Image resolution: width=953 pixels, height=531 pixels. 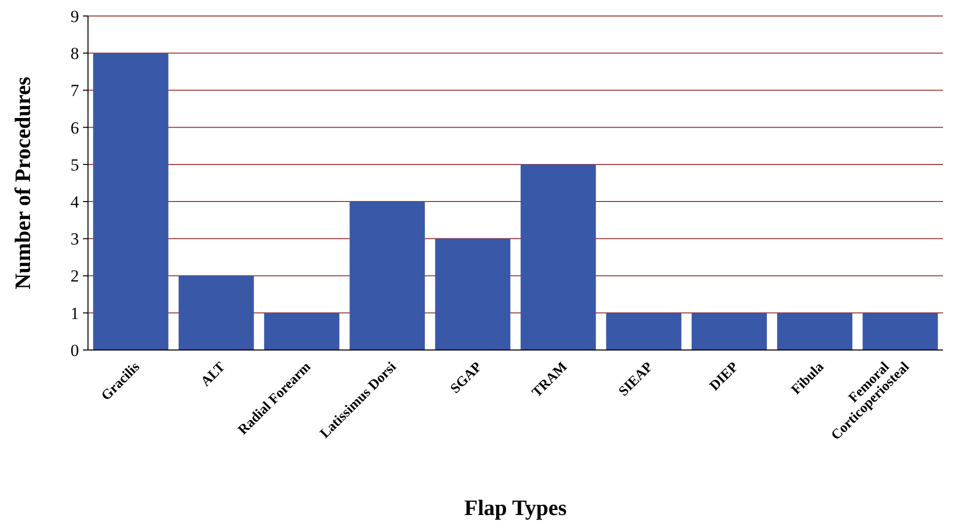 I want to click on y-tick-label: 7, so click(x=75, y=90).